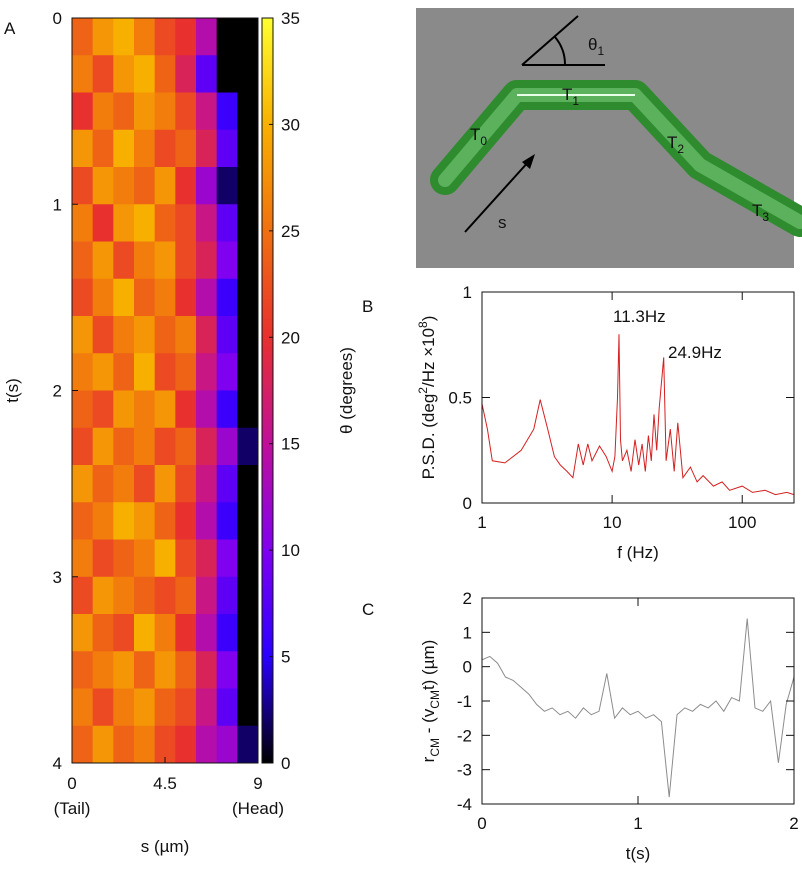 This screenshot has width=802, height=874. Describe the element at coordinates (464, 701) in the screenshot. I see `y-tick-label: -1` at that location.